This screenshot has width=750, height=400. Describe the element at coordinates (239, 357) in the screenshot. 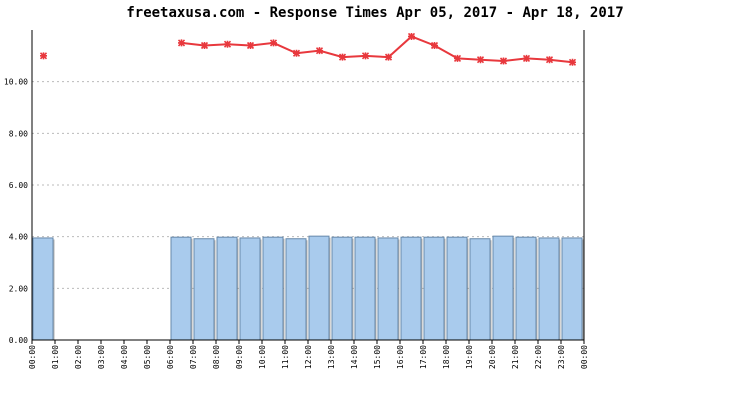

I see `x-tick-label: 09:00` at that location.